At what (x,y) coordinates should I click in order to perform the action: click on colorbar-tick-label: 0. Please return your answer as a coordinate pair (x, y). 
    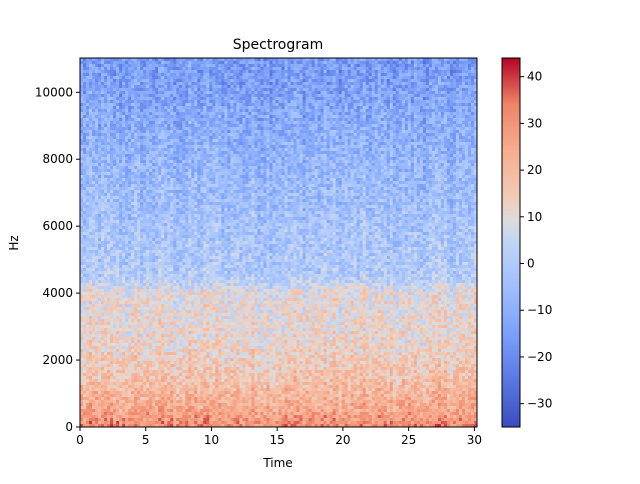
    Looking at the image, I should click on (531, 264).